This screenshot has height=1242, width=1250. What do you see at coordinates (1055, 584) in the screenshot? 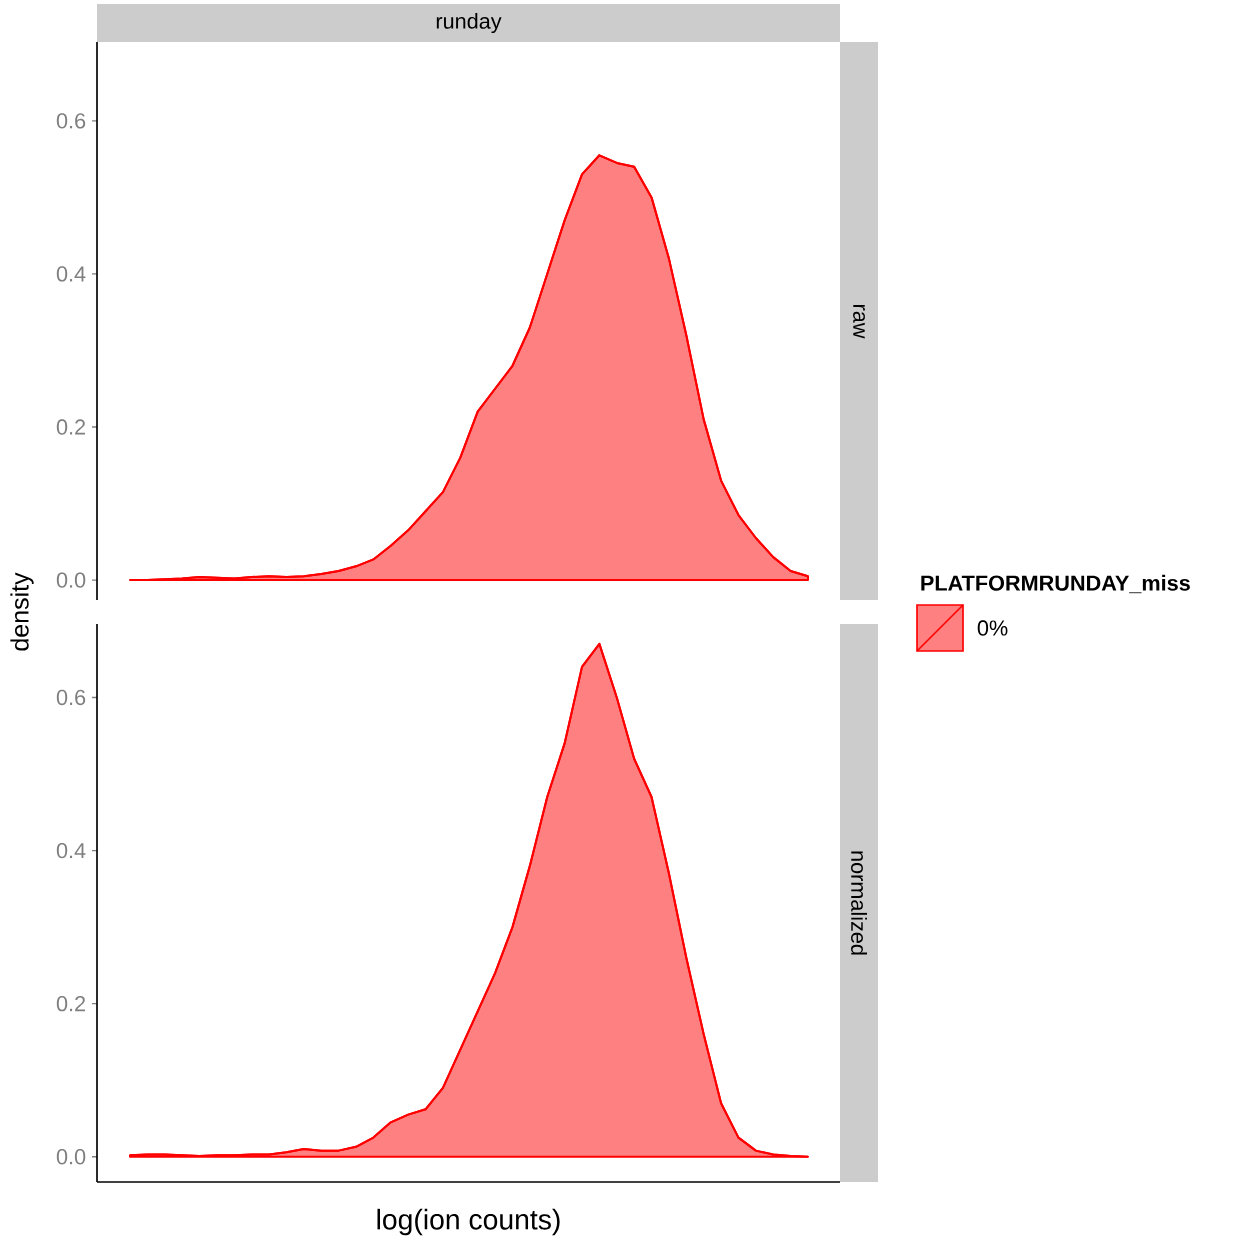
I see `legend-title: PLATFORMRUNDAY_miss` at bounding box center [1055, 584].